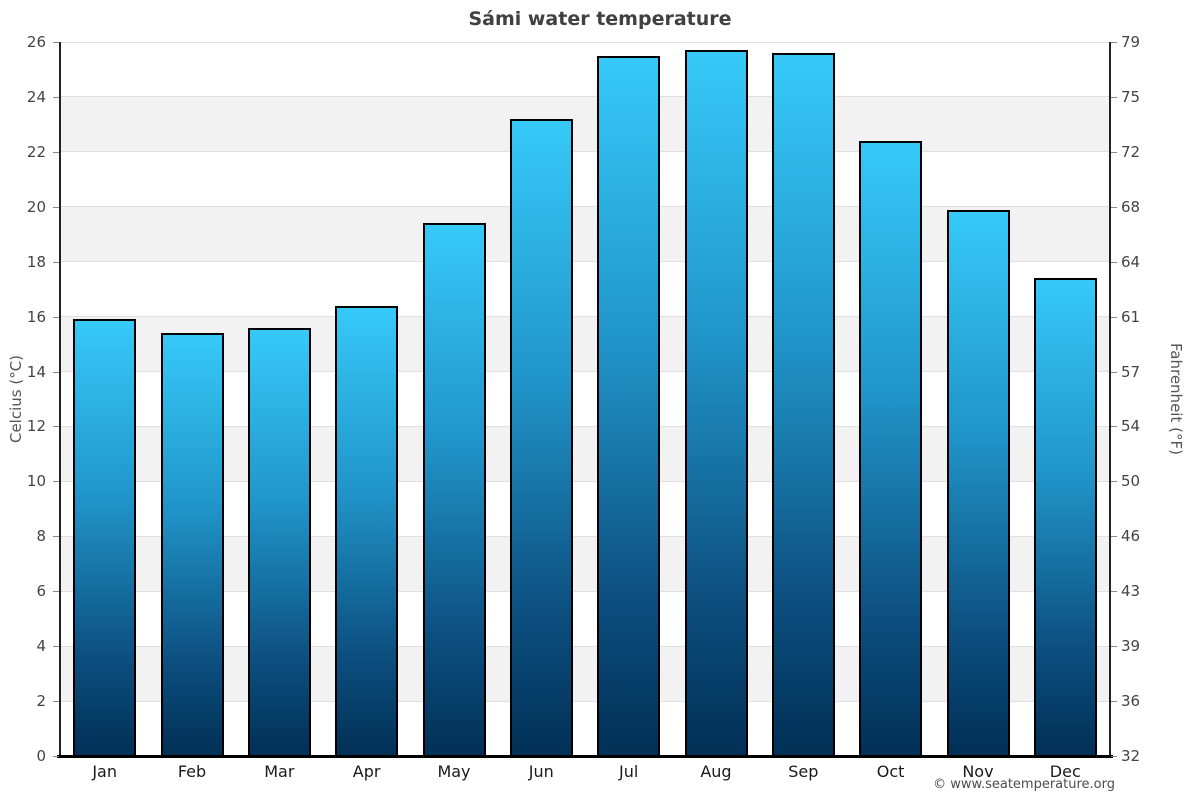  I want to click on month-label-dec: Dec, so click(1065, 771).